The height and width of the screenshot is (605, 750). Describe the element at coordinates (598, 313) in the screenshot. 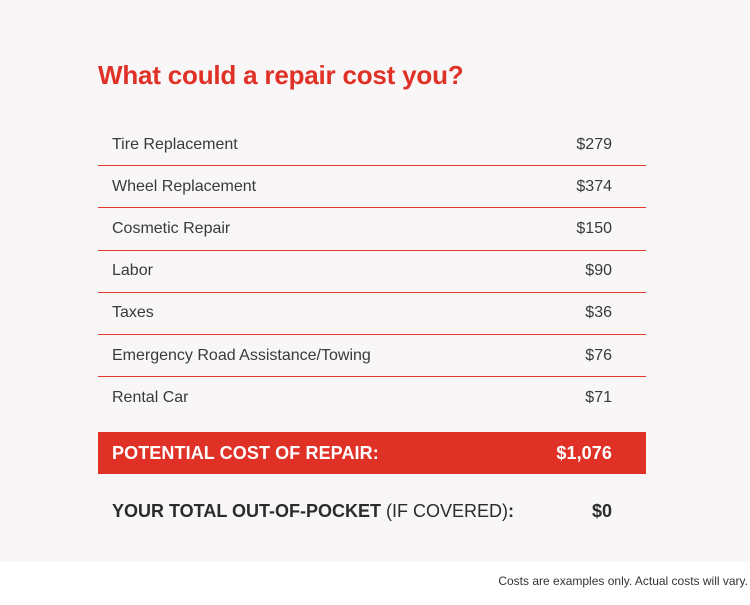

I see `row-value: $36` at that location.